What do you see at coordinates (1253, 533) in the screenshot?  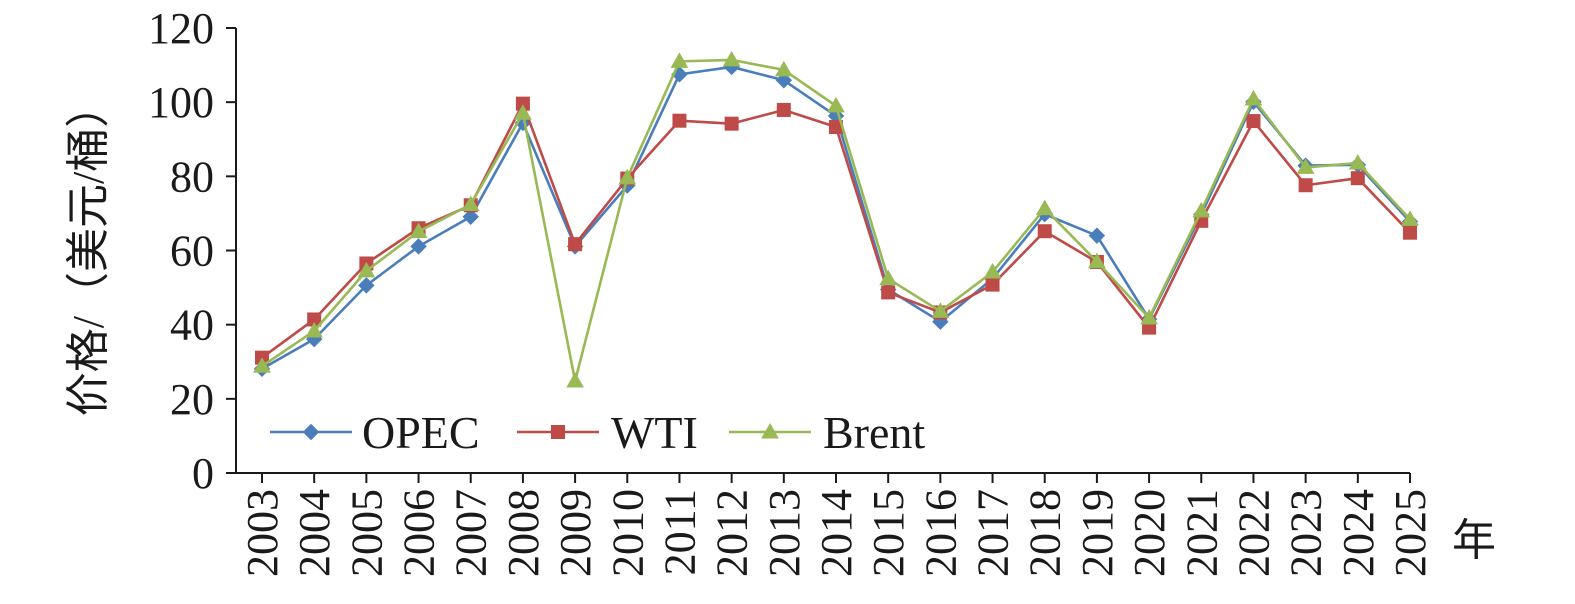 I see `x-tick-label: 2022` at bounding box center [1253, 533].